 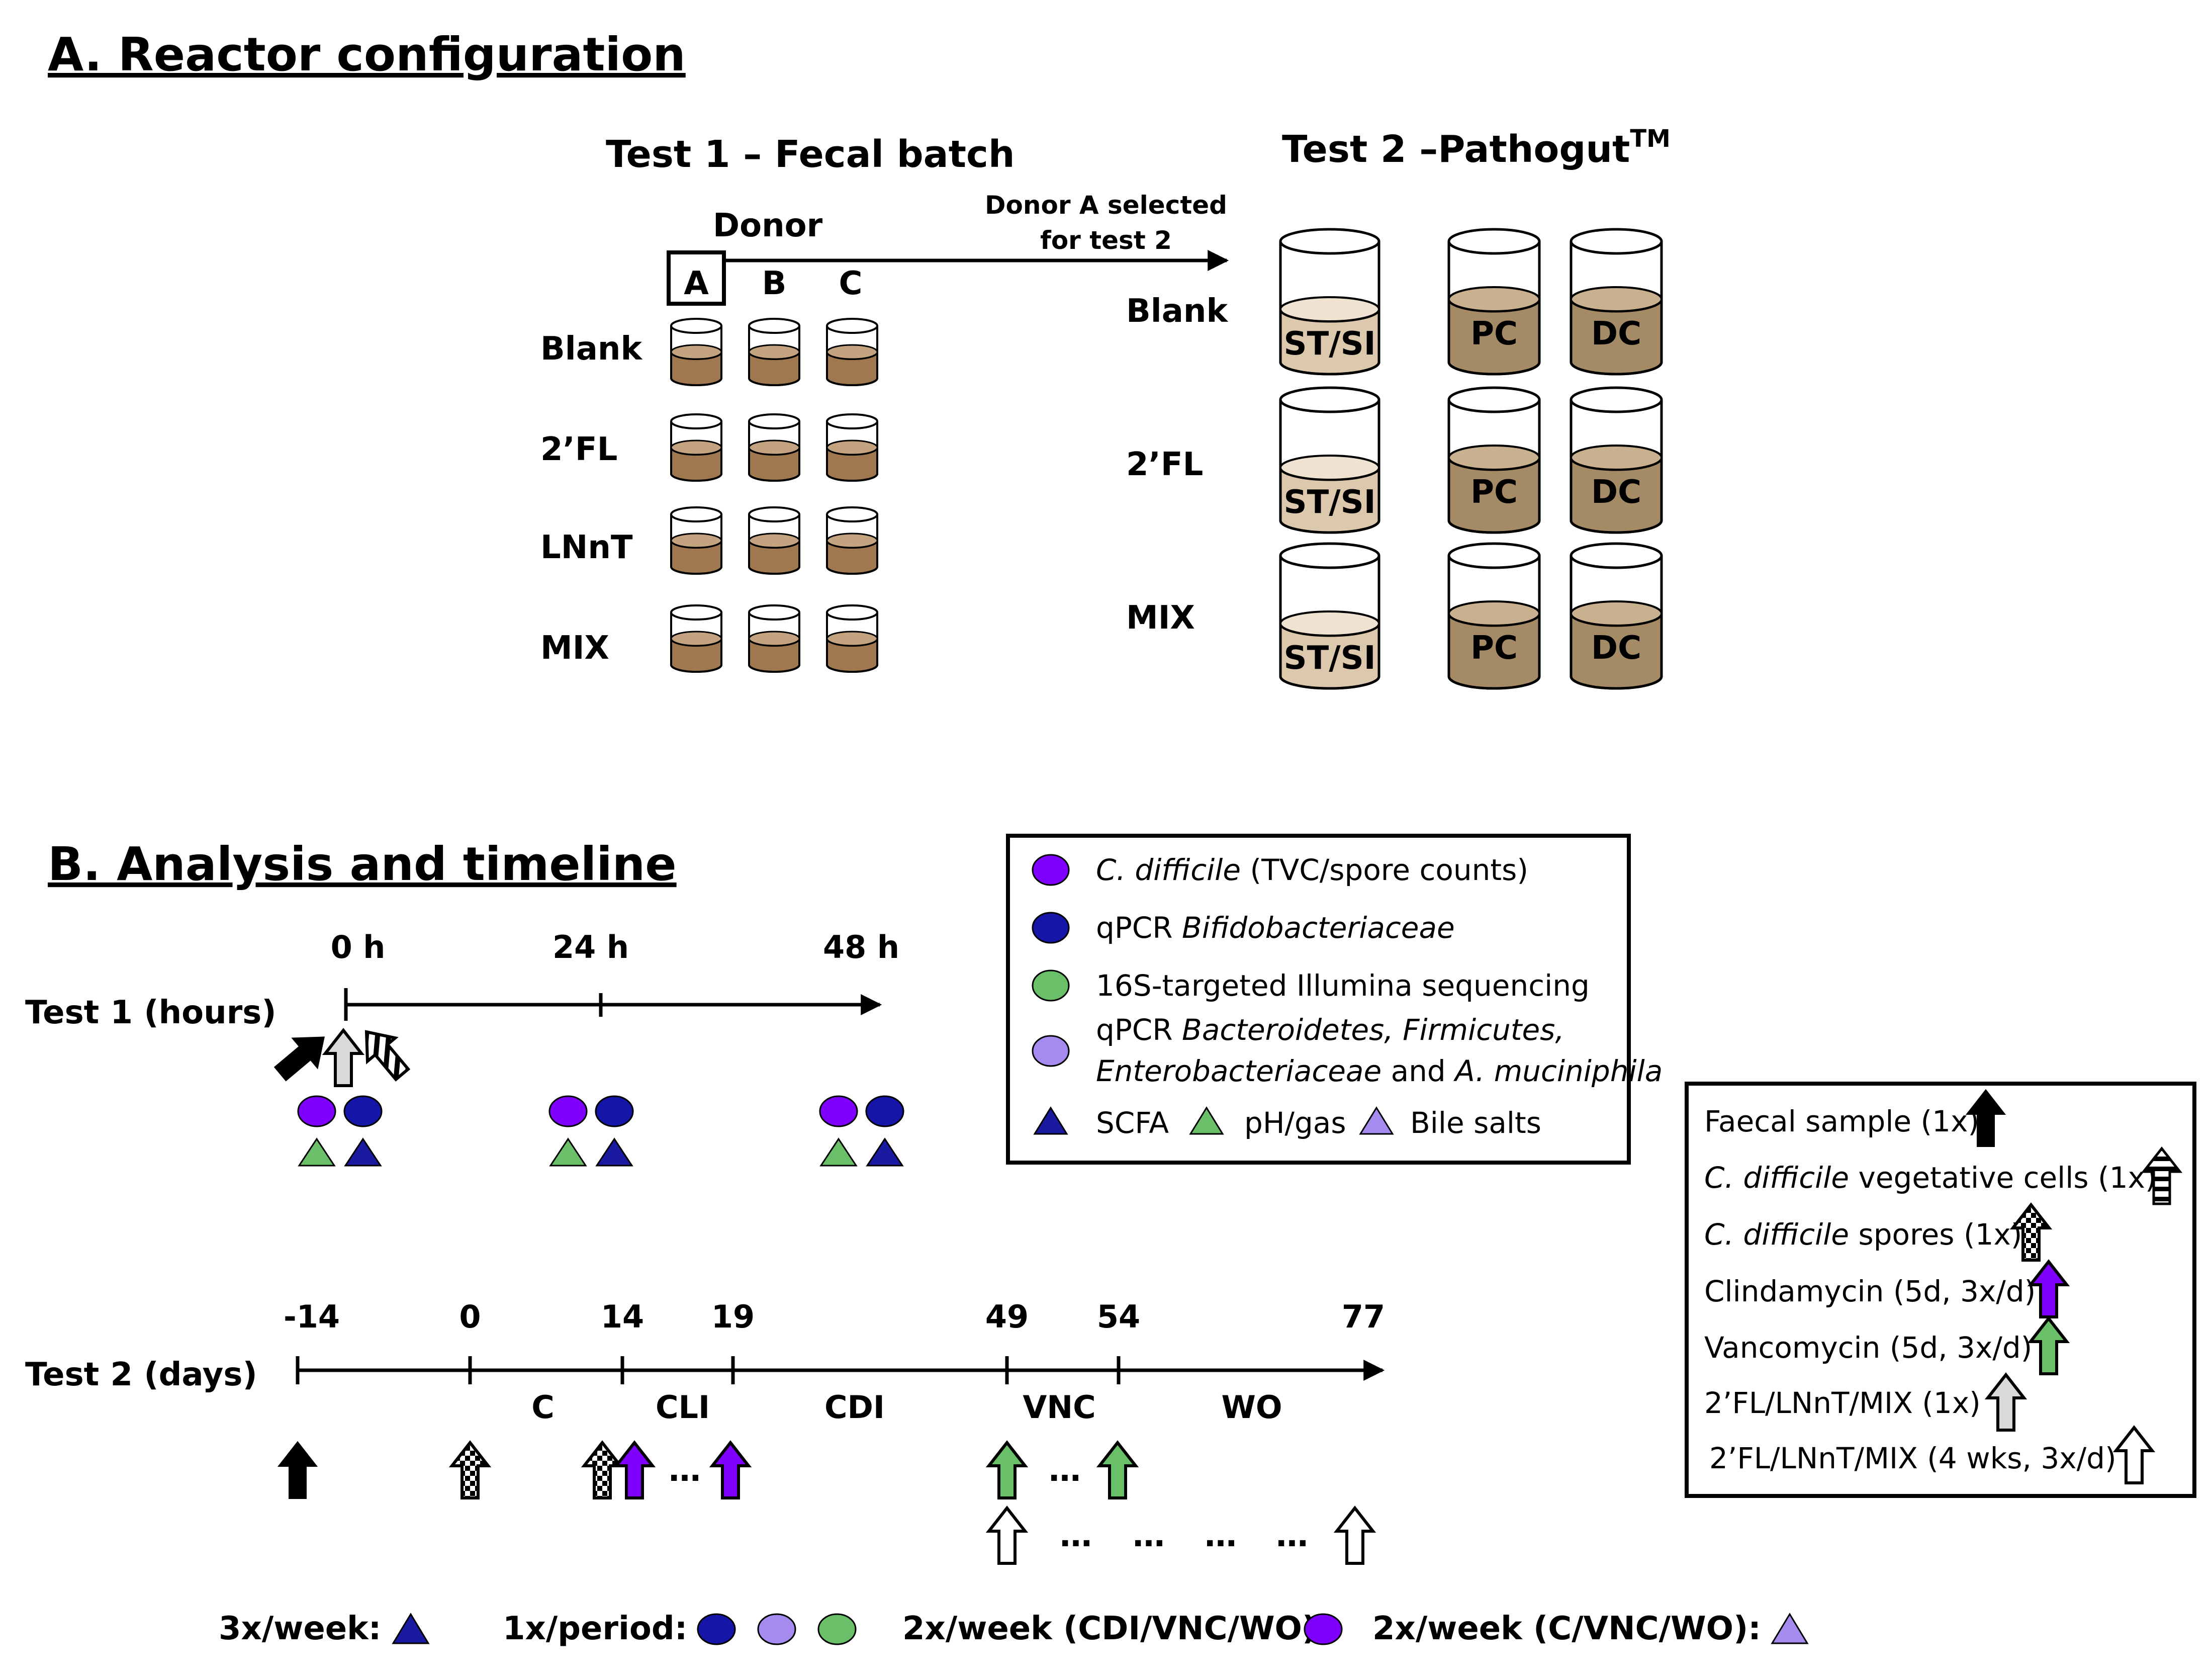 I want to click on t1-row-mix: MIX, so click(x=574, y=648).